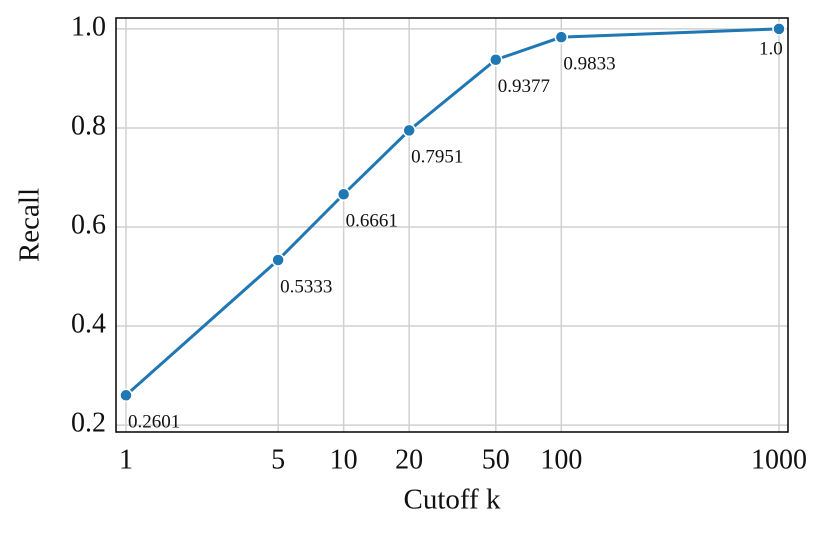  What do you see at coordinates (88, 323) in the screenshot?
I see `y-tick-label: 0.4` at bounding box center [88, 323].